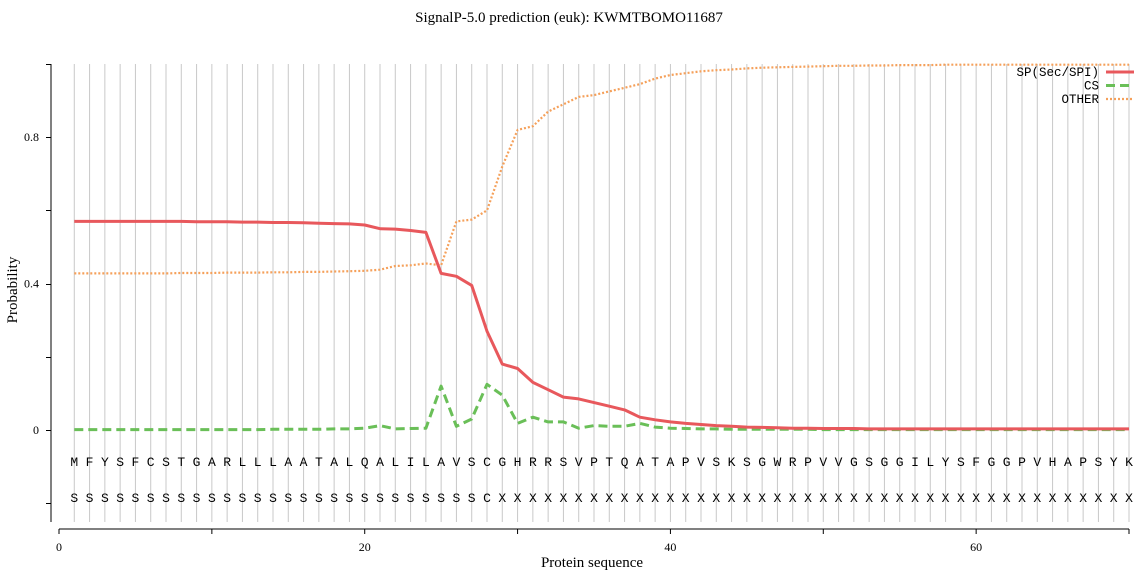 Image resolution: width=1139 pixels, height=572 pixels. Describe the element at coordinates (625, 462) in the screenshot. I see `sequence-residue: Q` at that location.